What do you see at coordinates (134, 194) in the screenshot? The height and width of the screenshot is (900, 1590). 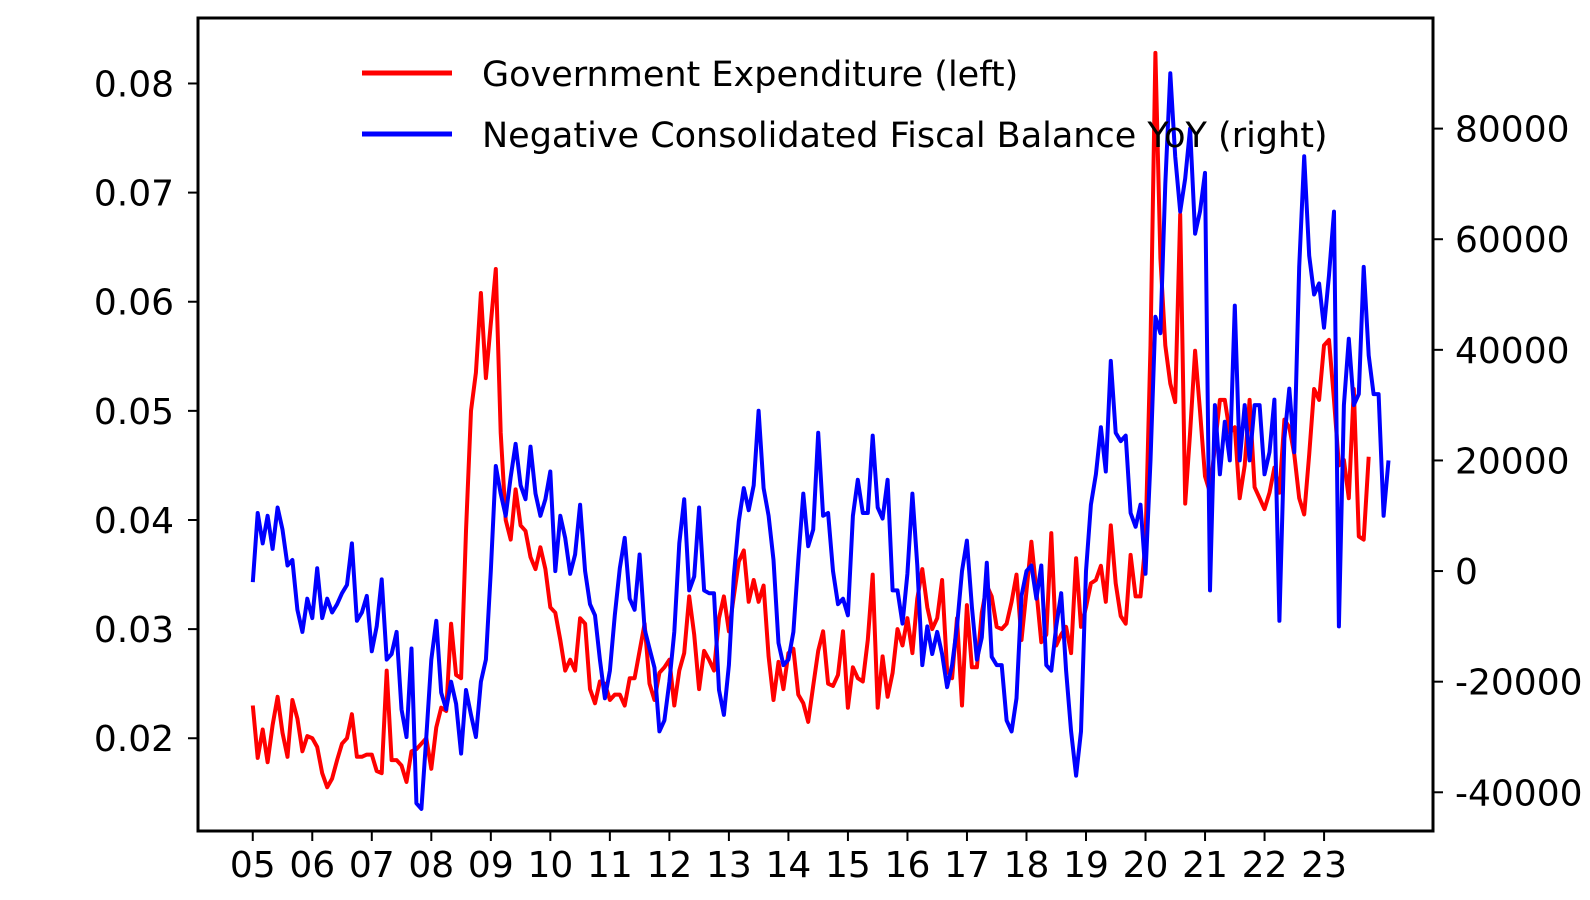 I see `y-left-tick-label: 0.07` at bounding box center [134, 194].